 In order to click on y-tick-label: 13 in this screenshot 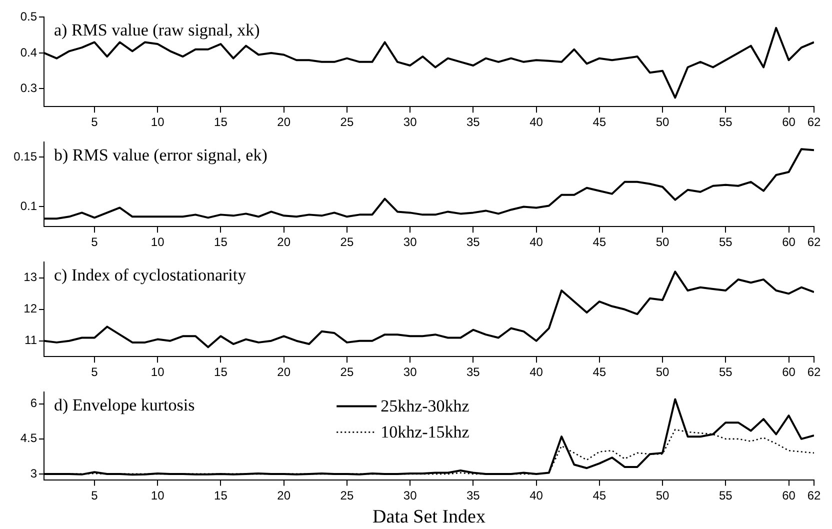, I will do `click(31, 277)`.